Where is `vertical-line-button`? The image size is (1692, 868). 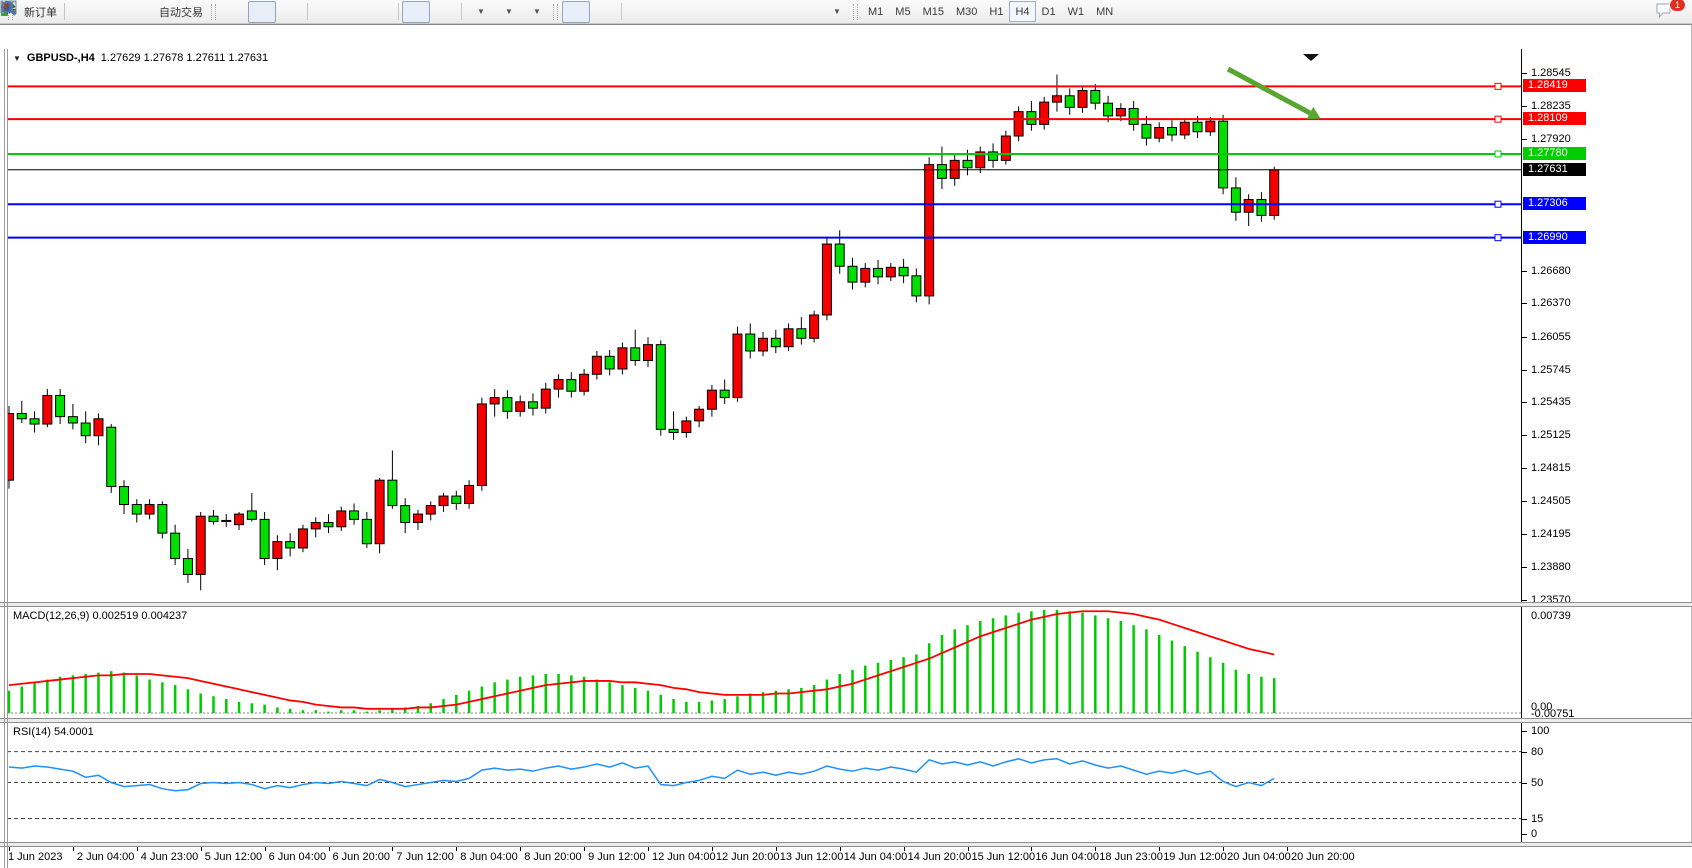 vertical-line-button is located at coordinates (329, 12).